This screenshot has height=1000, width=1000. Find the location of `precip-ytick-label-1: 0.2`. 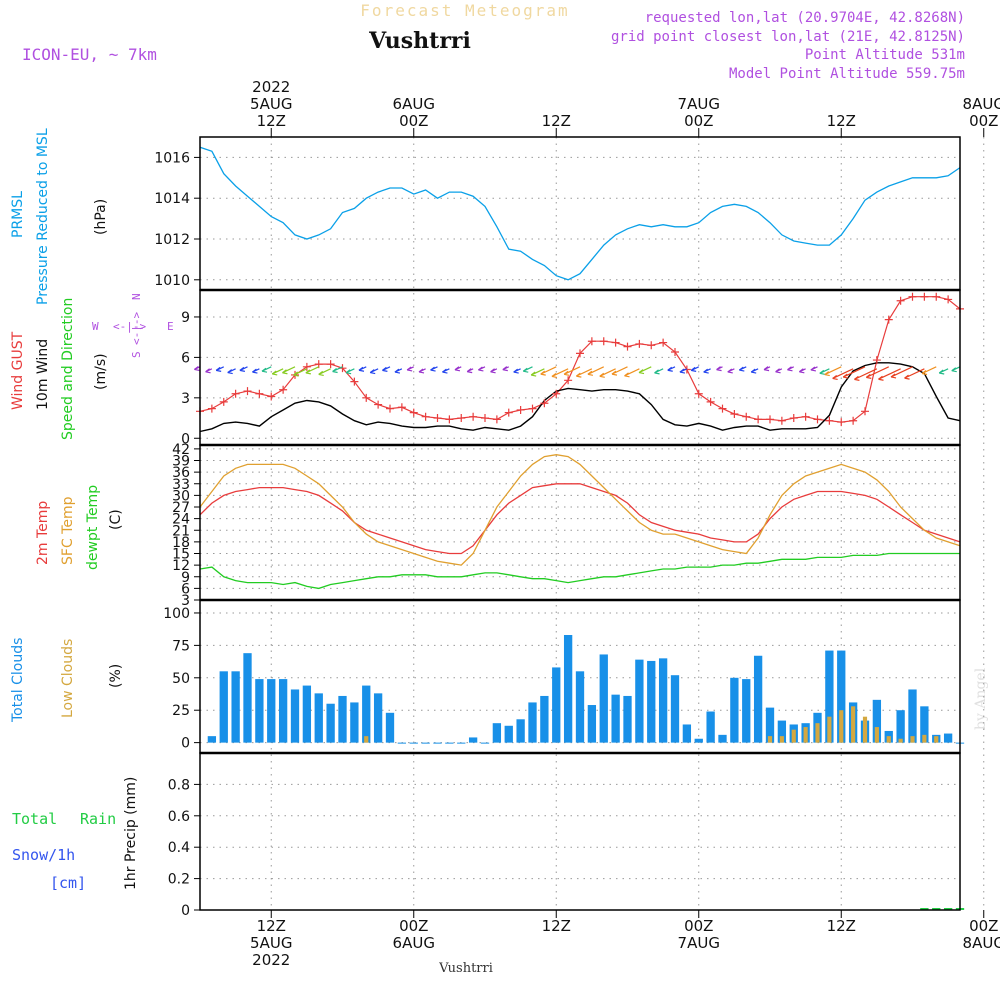

precip-ytick-label-1: 0.2 is located at coordinates (179, 880).